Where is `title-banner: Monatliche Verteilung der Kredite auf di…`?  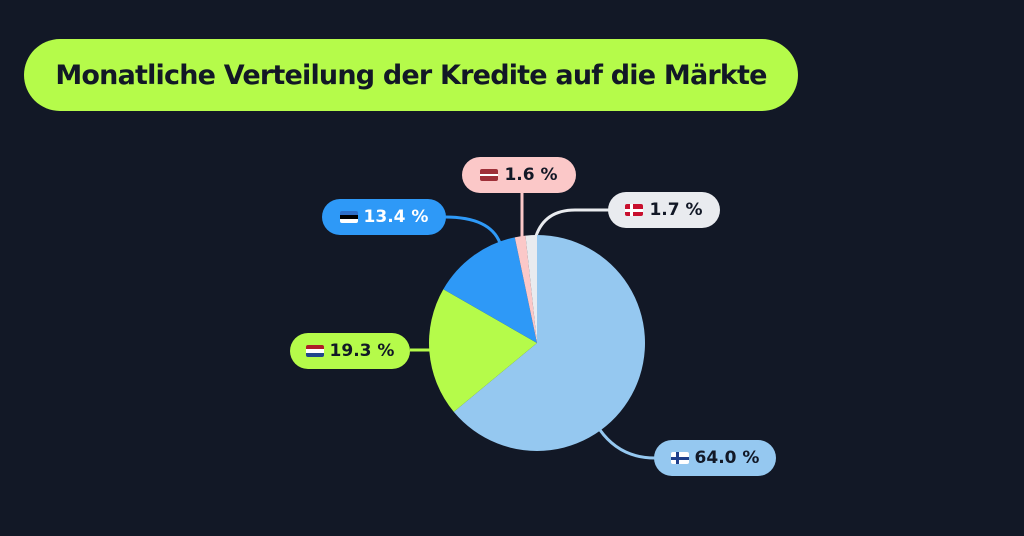 title-banner: Monatliche Verteilung der Kredite auf di… is located at coordinates (411, 75).